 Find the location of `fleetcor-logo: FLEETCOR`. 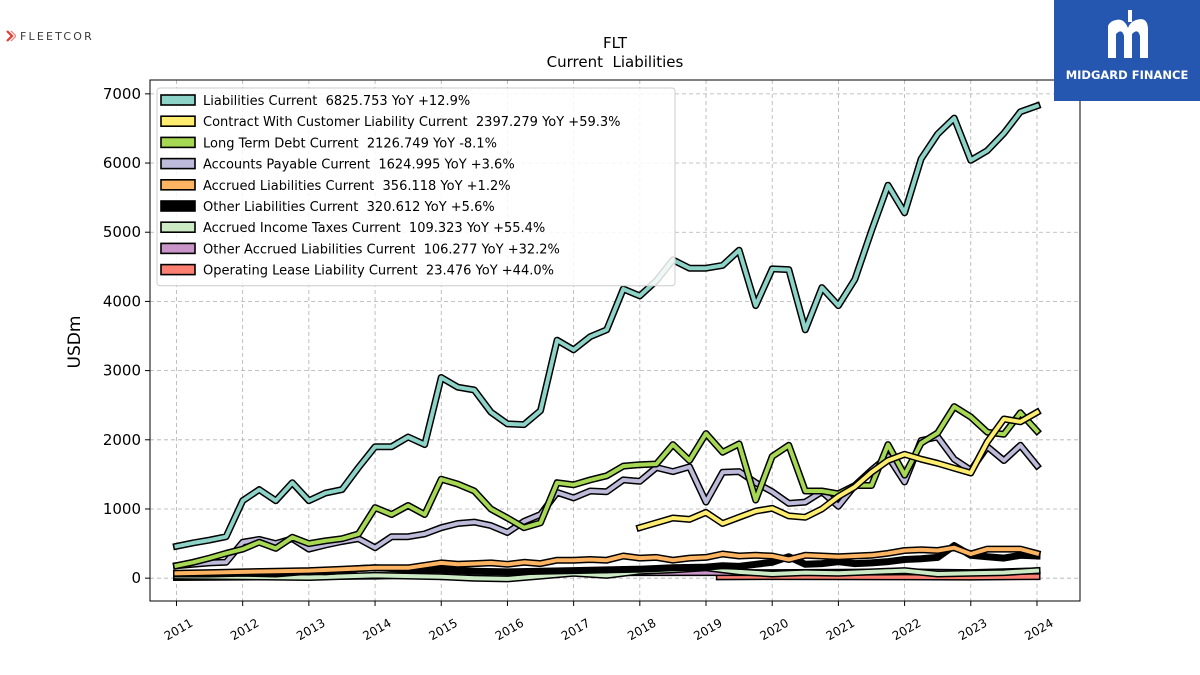

fleetcor-logo: FLEETCOR is located at coordinates (50, 36).